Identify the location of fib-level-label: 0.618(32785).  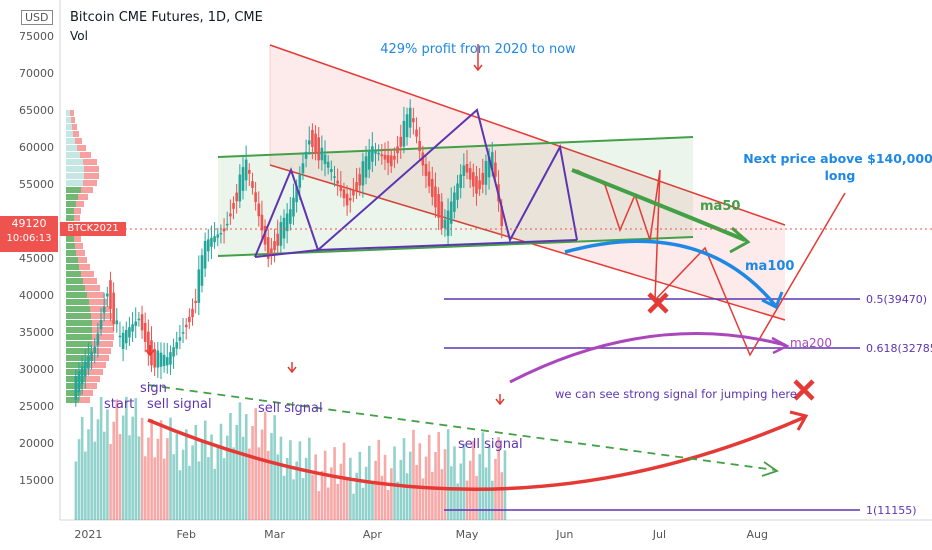
(899, 348).